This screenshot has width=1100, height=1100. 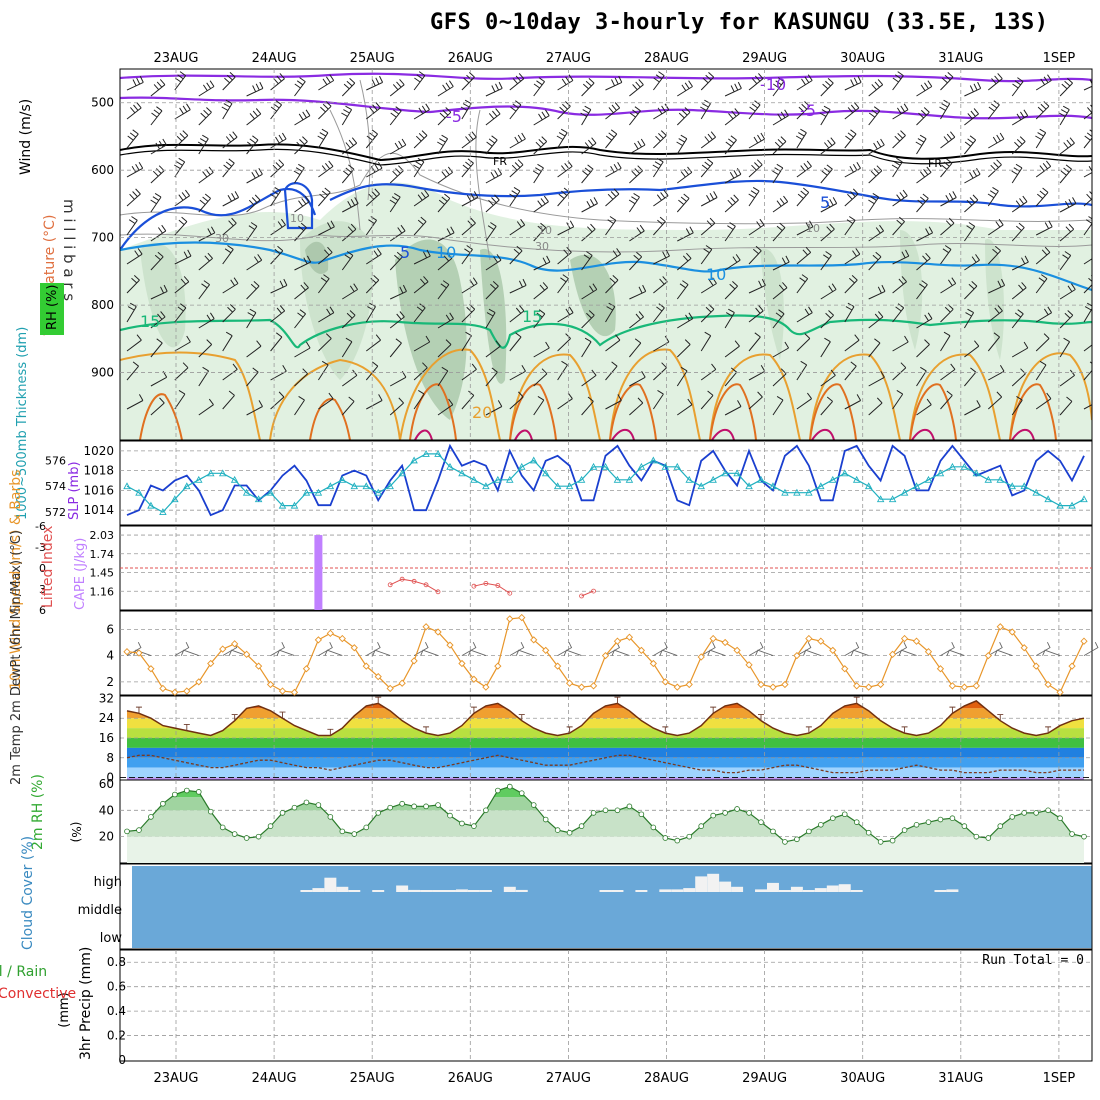 What do you see at coordinates (405, 252) in the screenshot?
I see `isotherm-label: 5` at bounding box center [405, 252].